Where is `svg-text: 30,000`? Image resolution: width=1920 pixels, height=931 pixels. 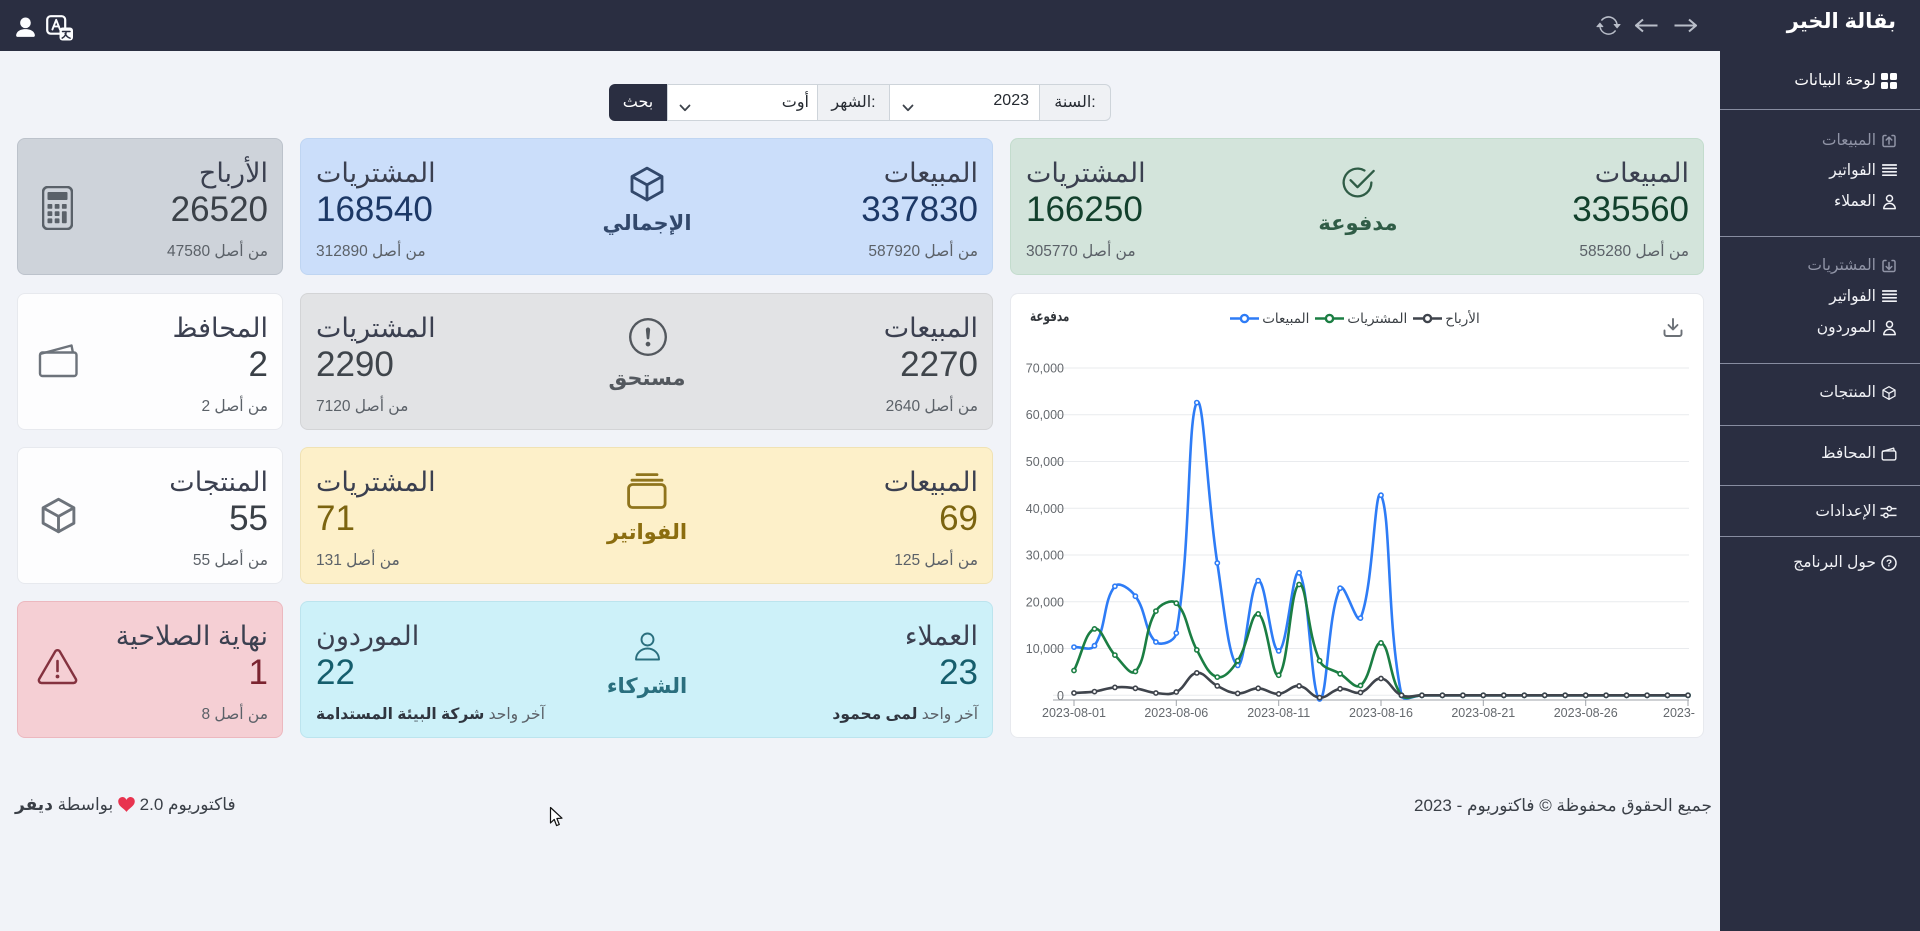 svg-text: 30,000 is located at coordinates (1045, 556).